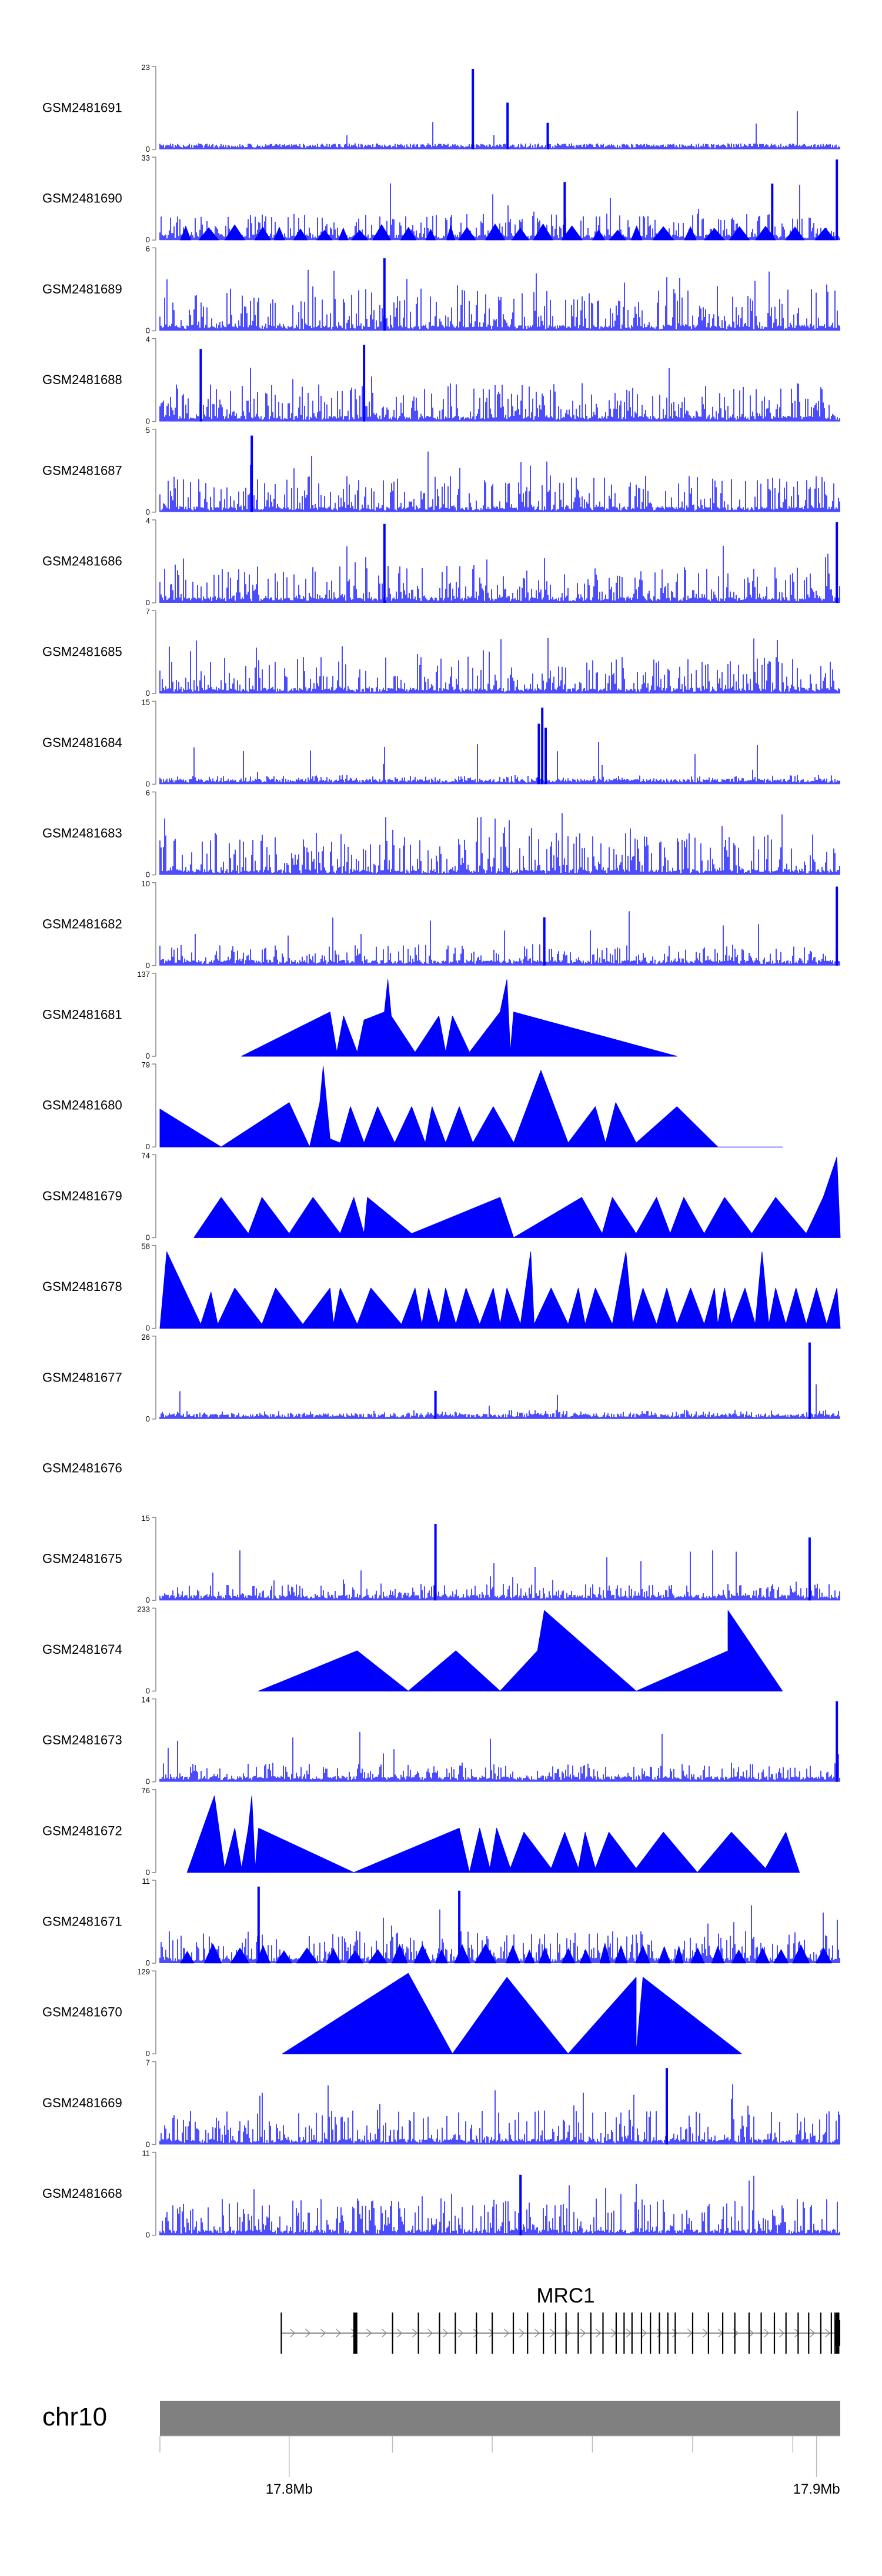  What do you see at coordinates (146, 883) in the screenshot?
I see `y-max-label: 10` at bounding box center [146, 883].